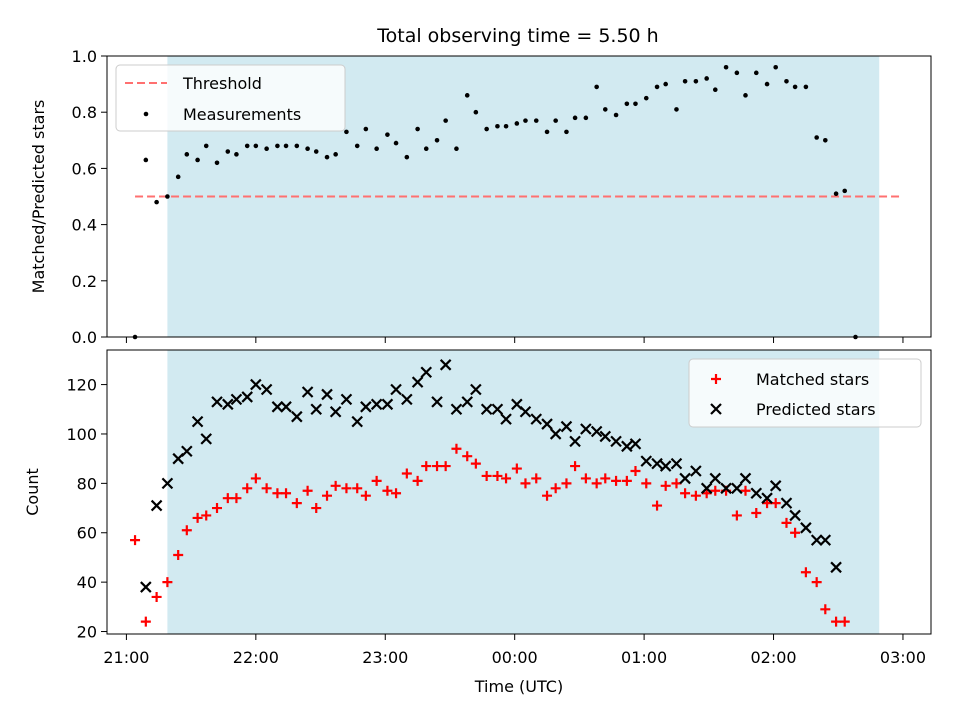 The height and width of the screenshot is (720, 960). Describe the element at coordinates (32, 492) in the screenshot. I see `y-axis-label: Count` at that location.